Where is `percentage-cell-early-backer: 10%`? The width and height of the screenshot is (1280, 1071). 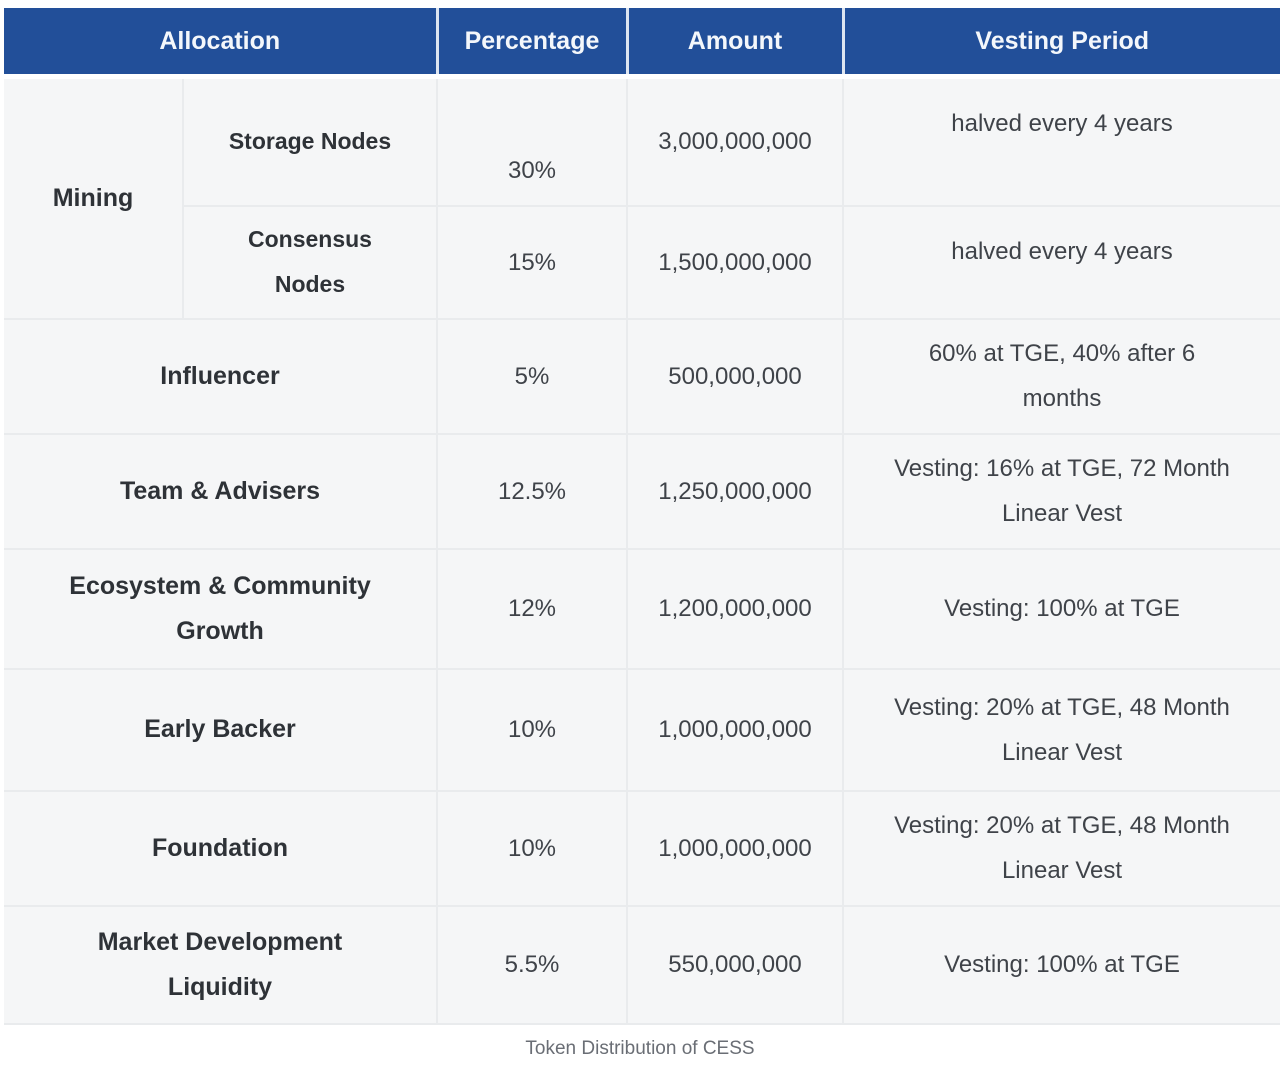
percentage-cell-early-backer: 10% is located at coordinates (532, 729).